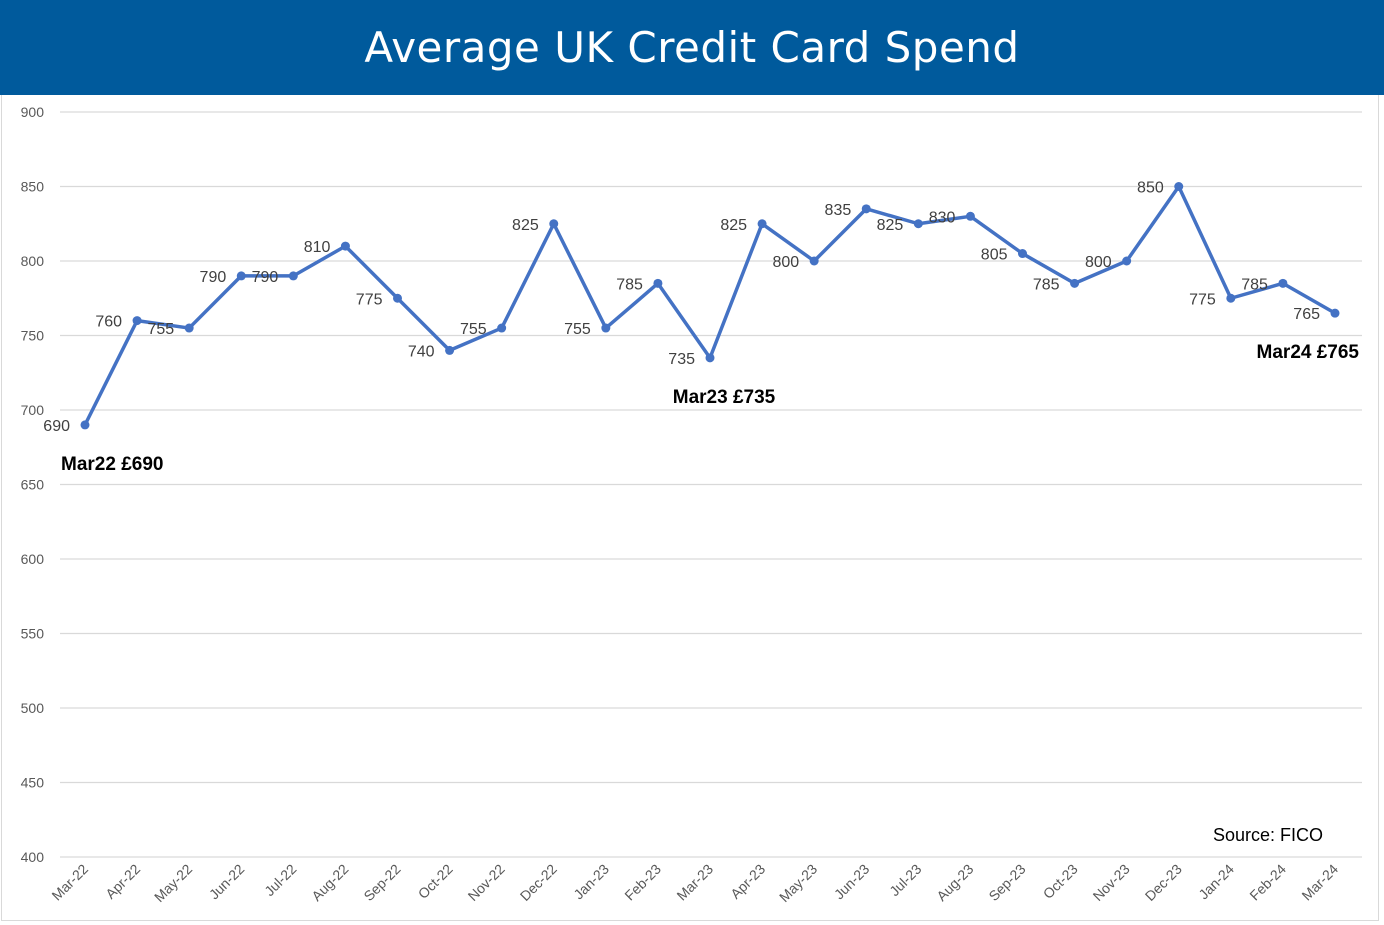 This screenshot has width=1384, height=925. Describe the element at coordinates (33, 708) in the screenshot. I see `y-tick-label: 500` at that location.